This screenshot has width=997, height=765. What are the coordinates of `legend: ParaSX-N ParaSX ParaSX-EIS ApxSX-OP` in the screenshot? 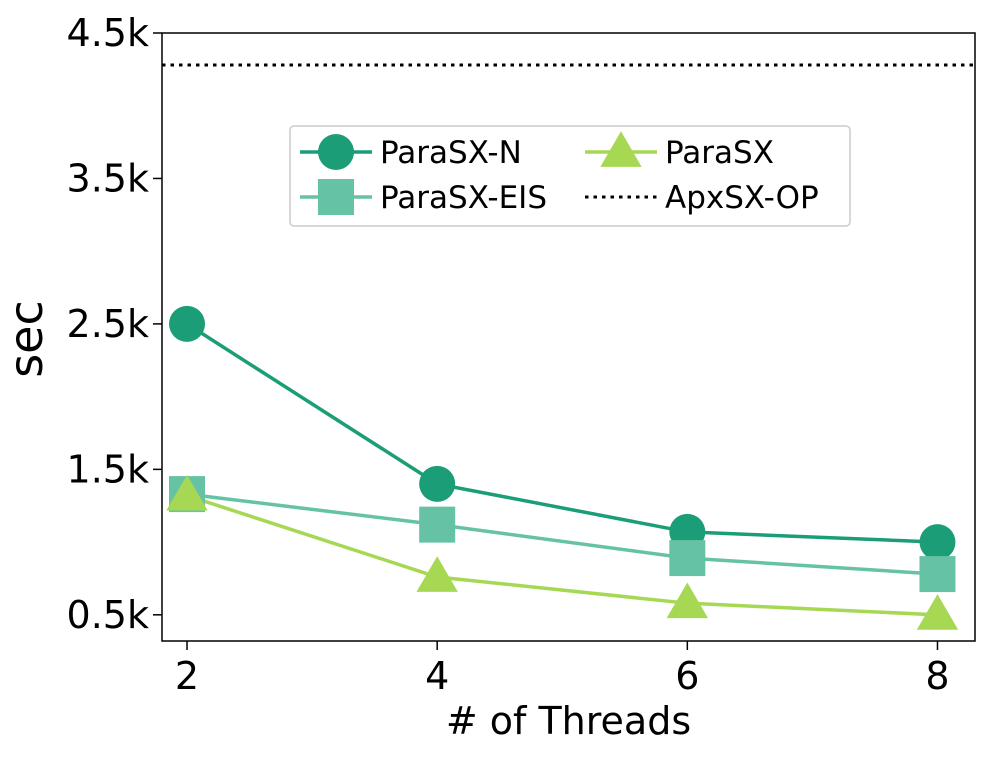 It's located at (570, 176).